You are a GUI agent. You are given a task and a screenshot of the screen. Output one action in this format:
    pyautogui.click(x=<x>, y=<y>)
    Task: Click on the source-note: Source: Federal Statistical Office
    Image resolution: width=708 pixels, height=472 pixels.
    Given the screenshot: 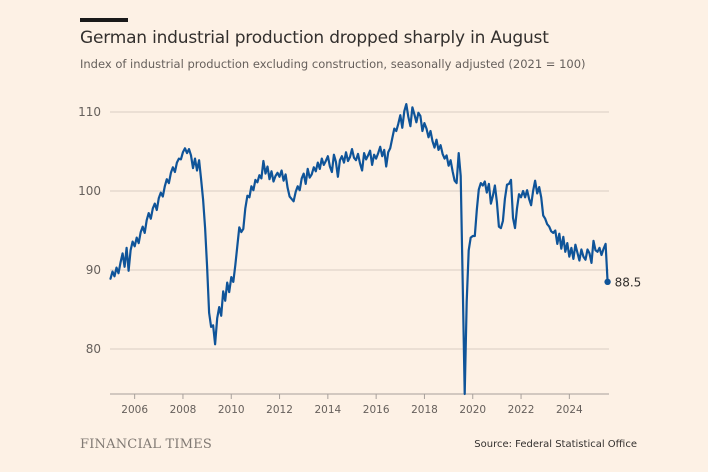 What is the action you would take?
    pyautogui.click(x=555, y=444)
    